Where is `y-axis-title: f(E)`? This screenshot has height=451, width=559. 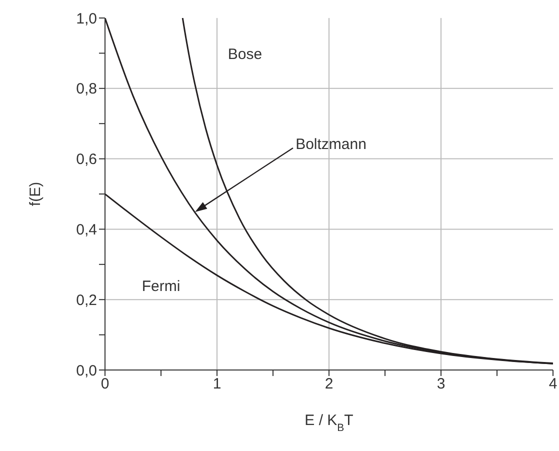
y-axis-title: f(E) is located at coordinates (35, 194).